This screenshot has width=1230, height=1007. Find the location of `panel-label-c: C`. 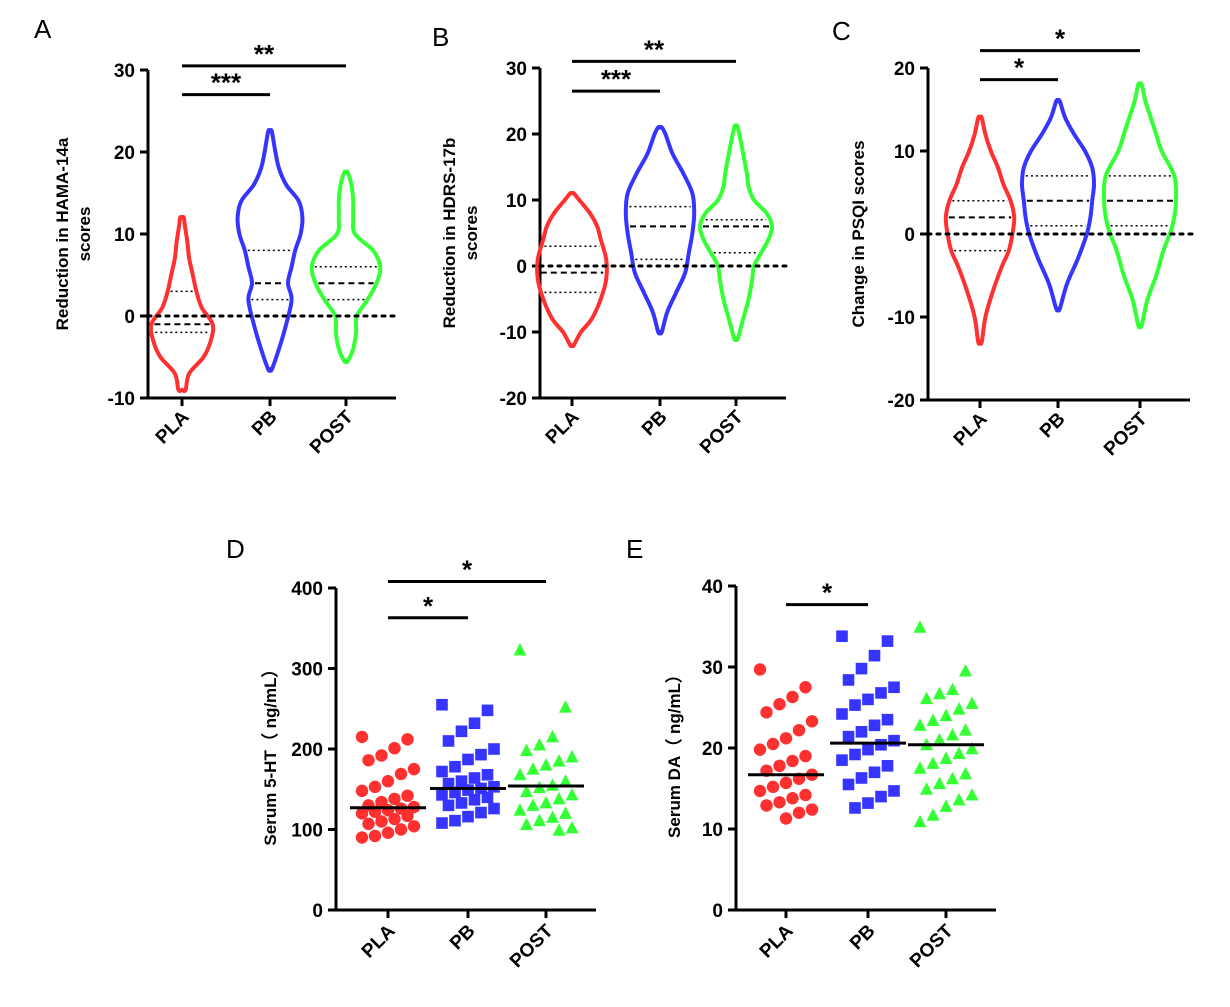

panel-label-c: C is located at coordinates (841, 31).